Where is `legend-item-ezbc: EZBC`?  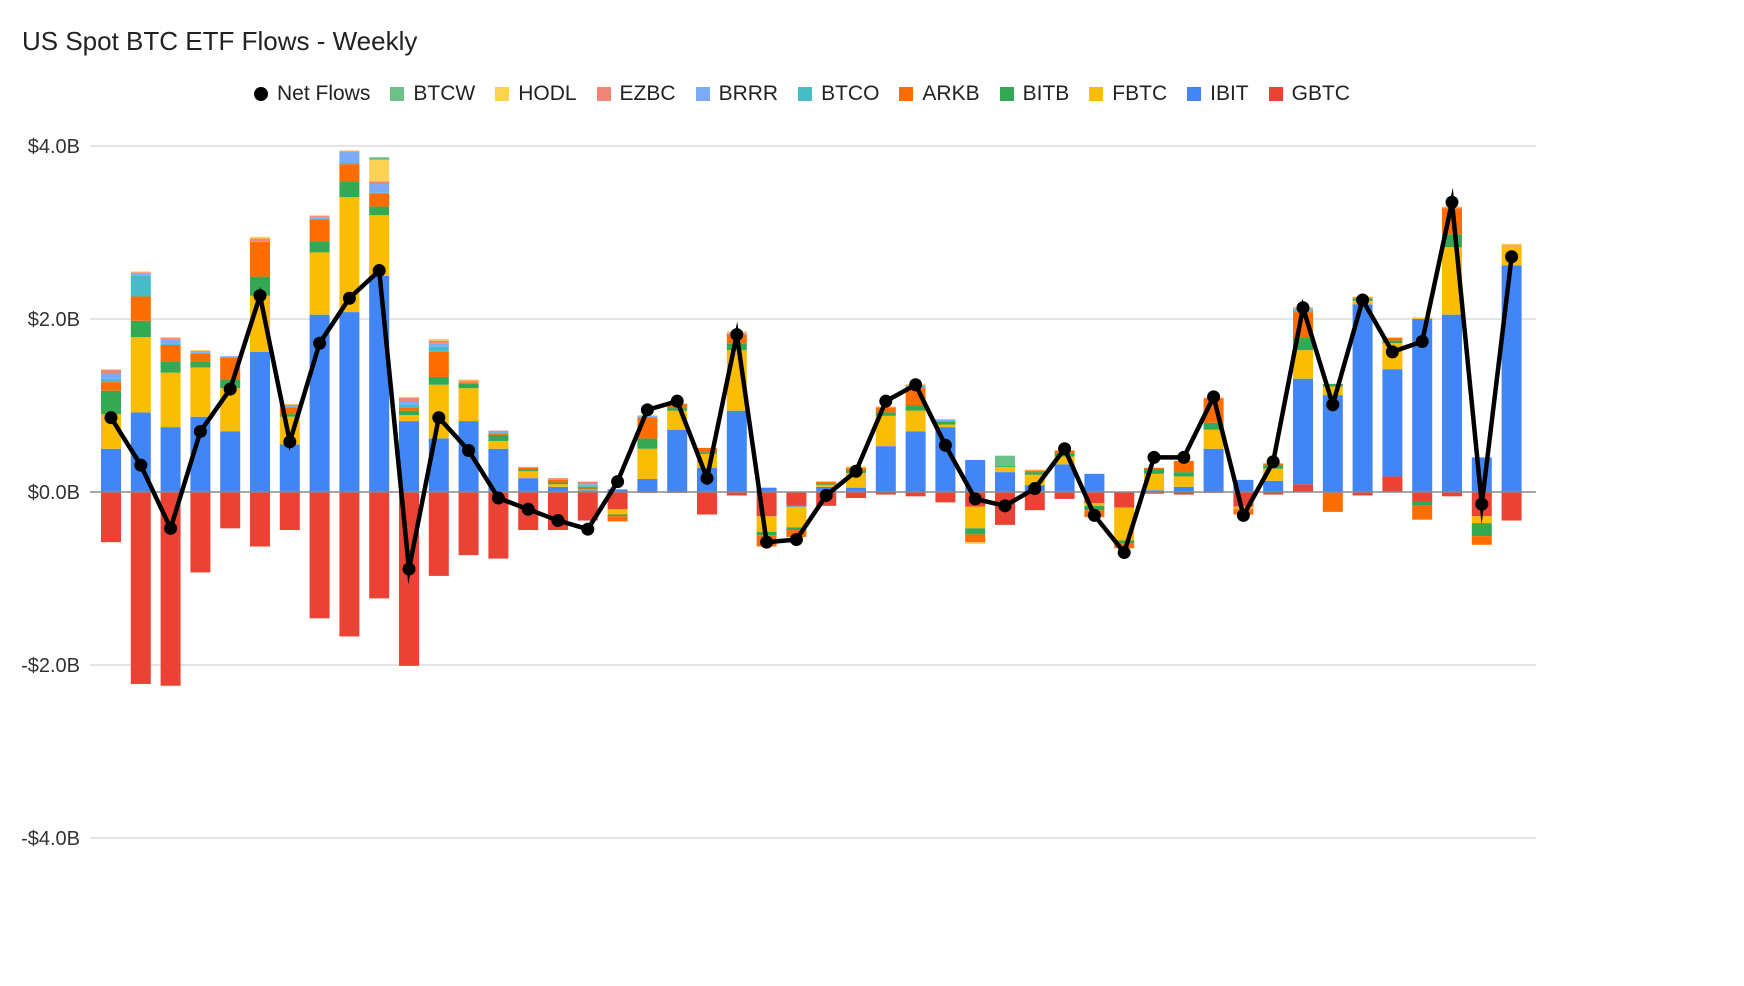 legend-item-ezbc: EZBC is located at coordinates (636, 94).